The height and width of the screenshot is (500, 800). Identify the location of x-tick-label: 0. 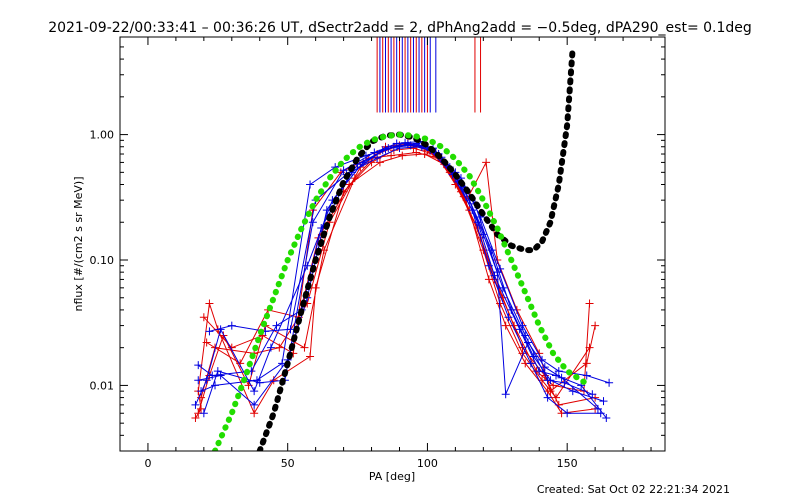
(147, 463).